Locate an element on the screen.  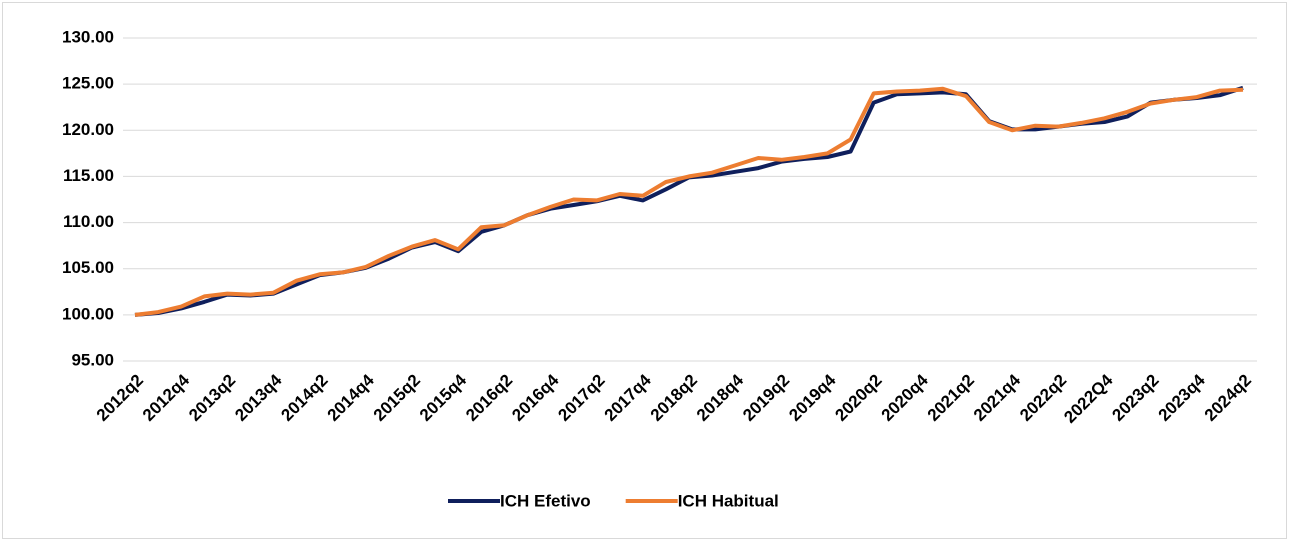
y-tick-label: 95.00 is located at coordinates (92, 359).